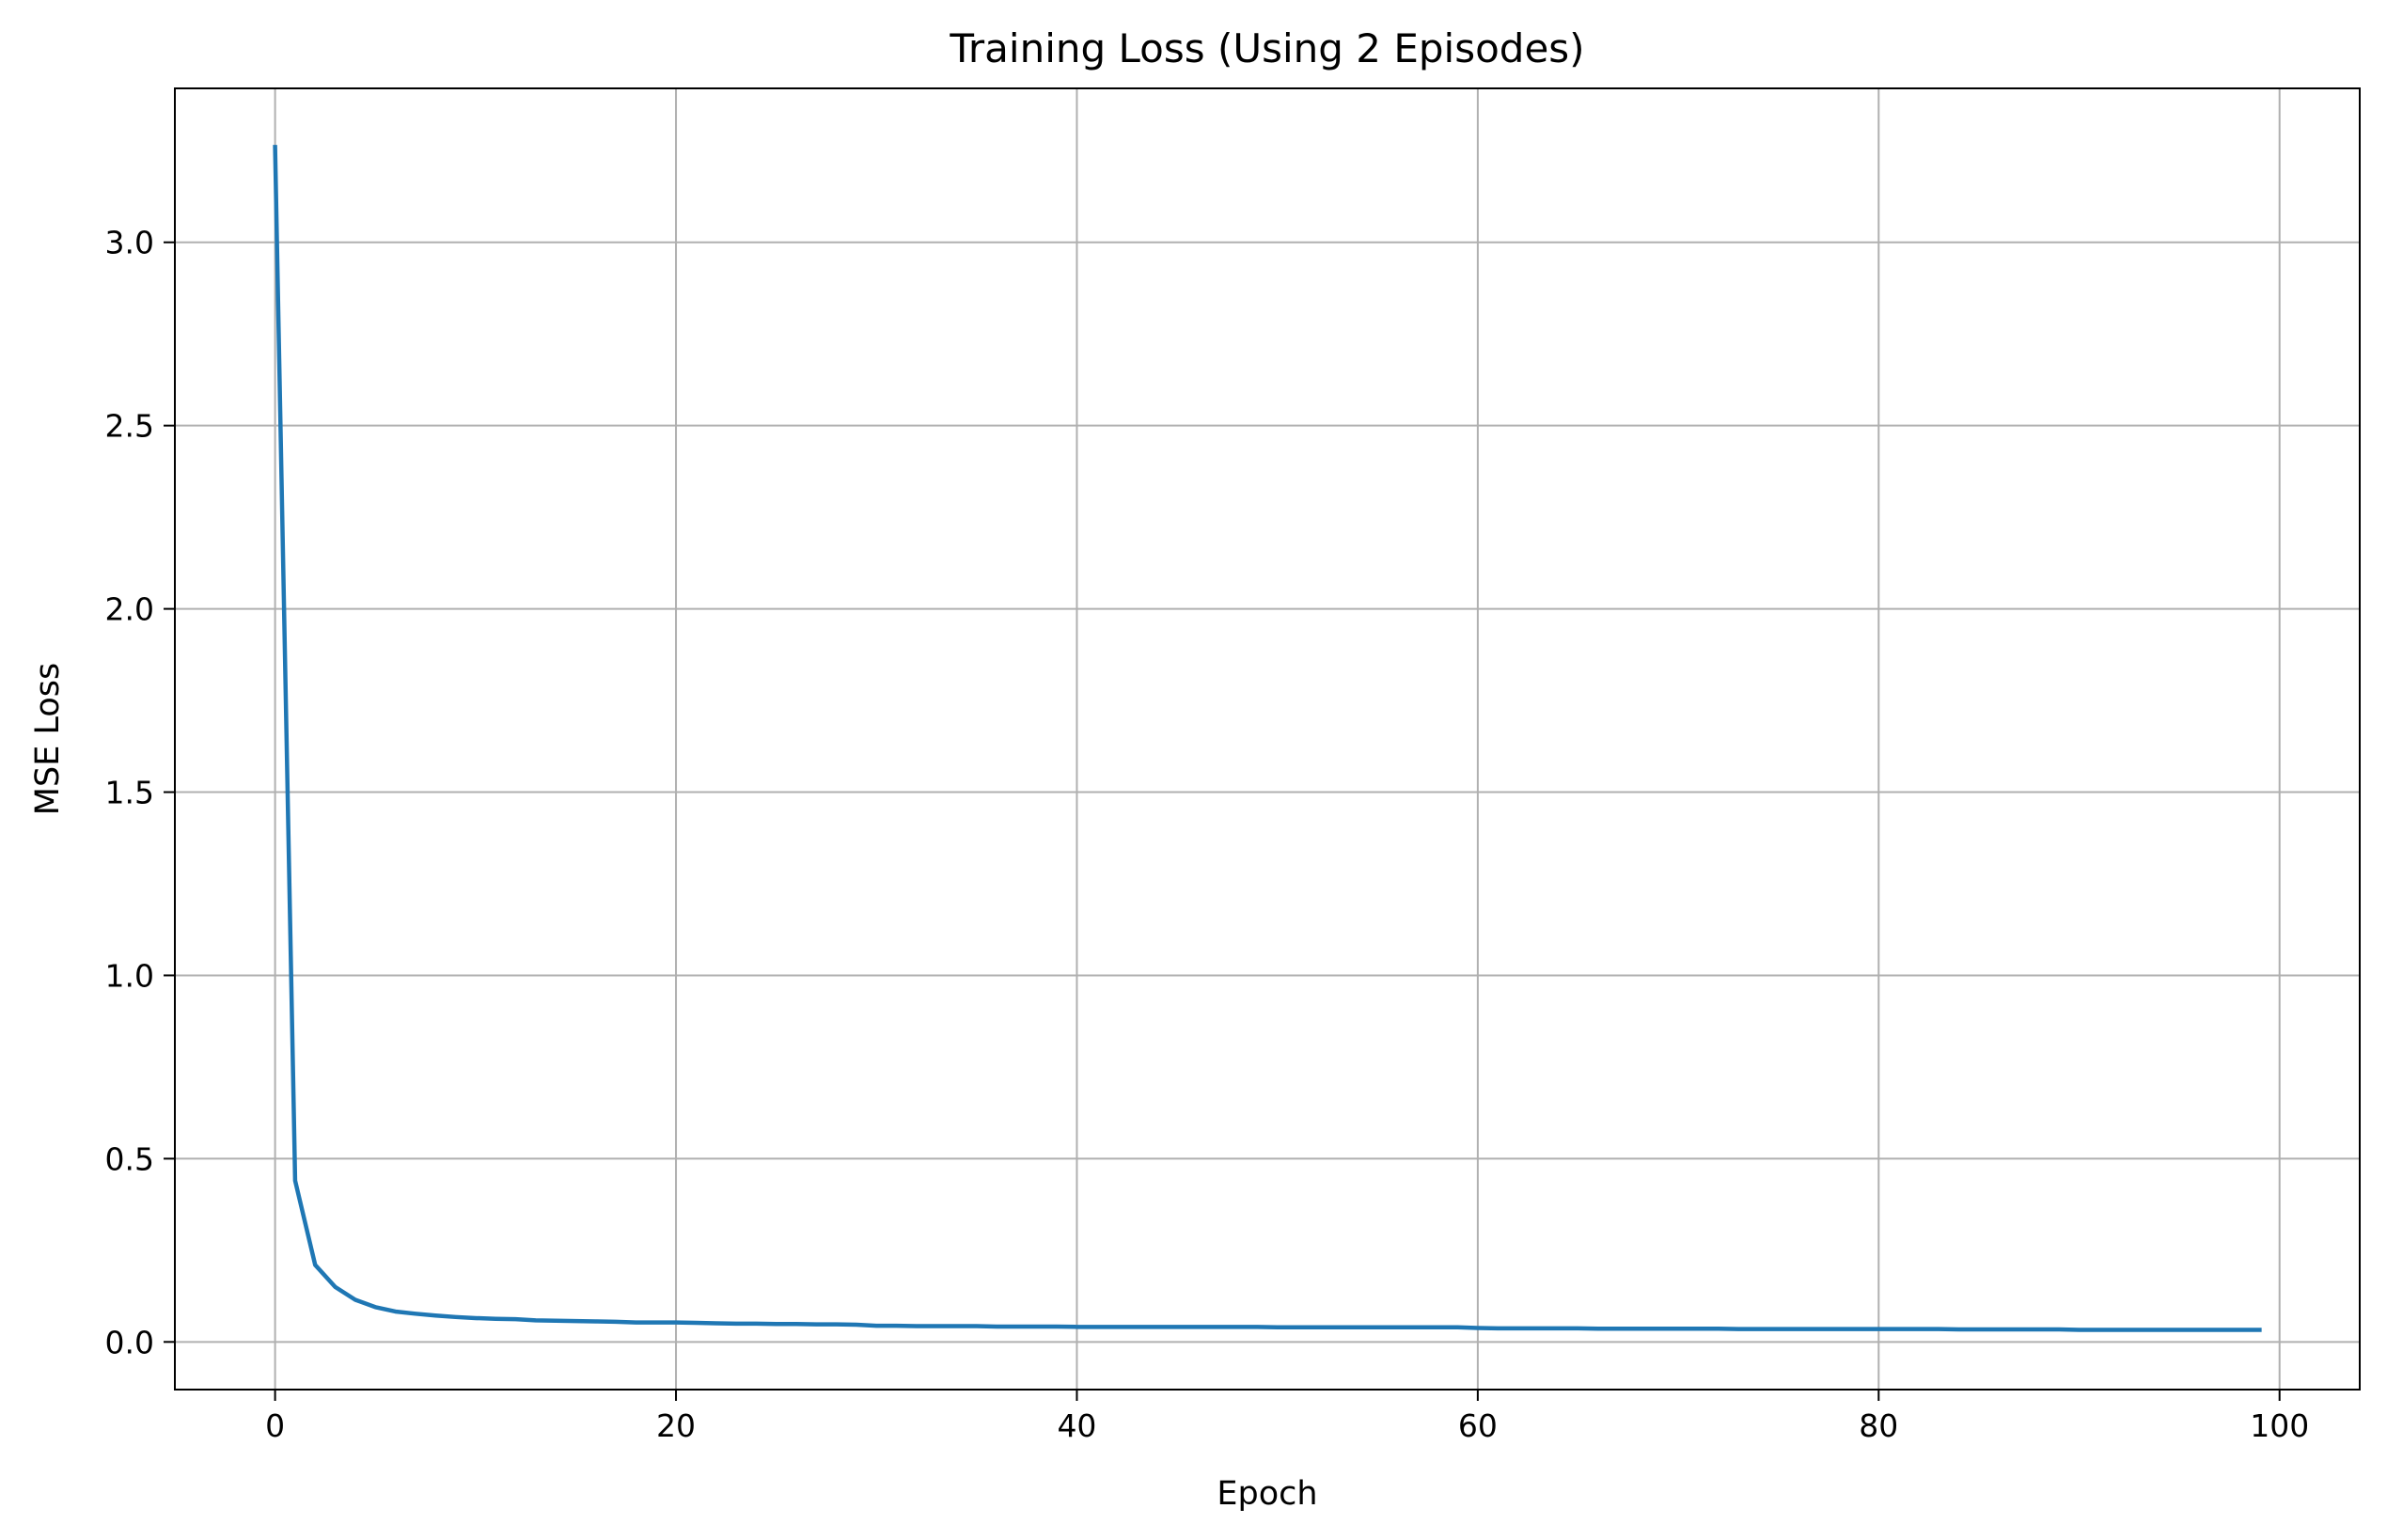 The height and width of the screenshot is (1540, 2387). What do you see at coordinates (129, 1342) in the screenshot?
I see `y-tick-label: 0.0` at bounding box center [129, 1342].